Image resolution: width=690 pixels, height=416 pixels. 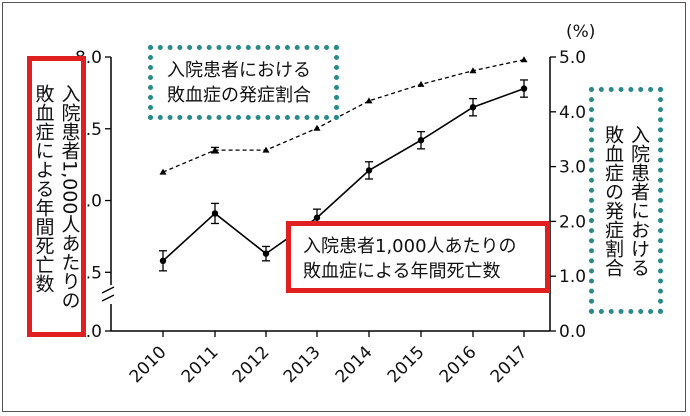 I want to click on series-label-mortality-box: 入院患者1,000人あたりの 敗血症による年間死亡数, so click(x=418, y=257).